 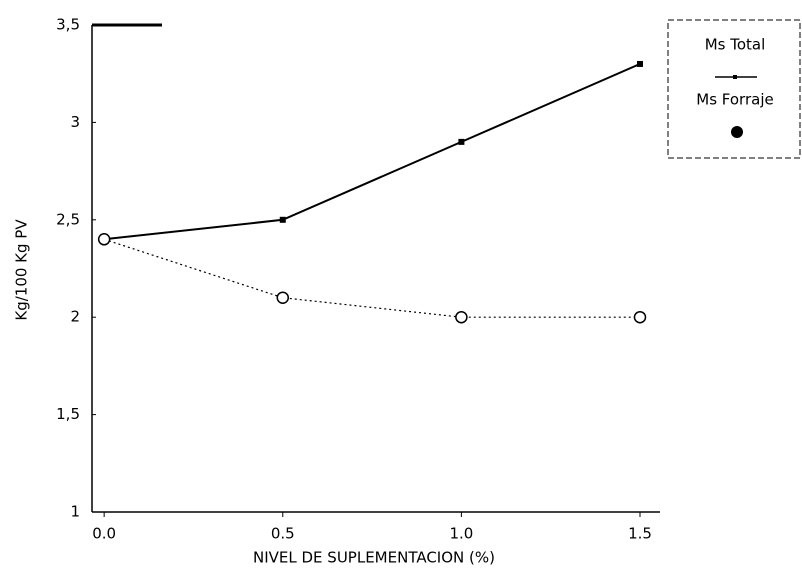 I want to click on y-tick-label: 1,5, so click(x=68, y=414).